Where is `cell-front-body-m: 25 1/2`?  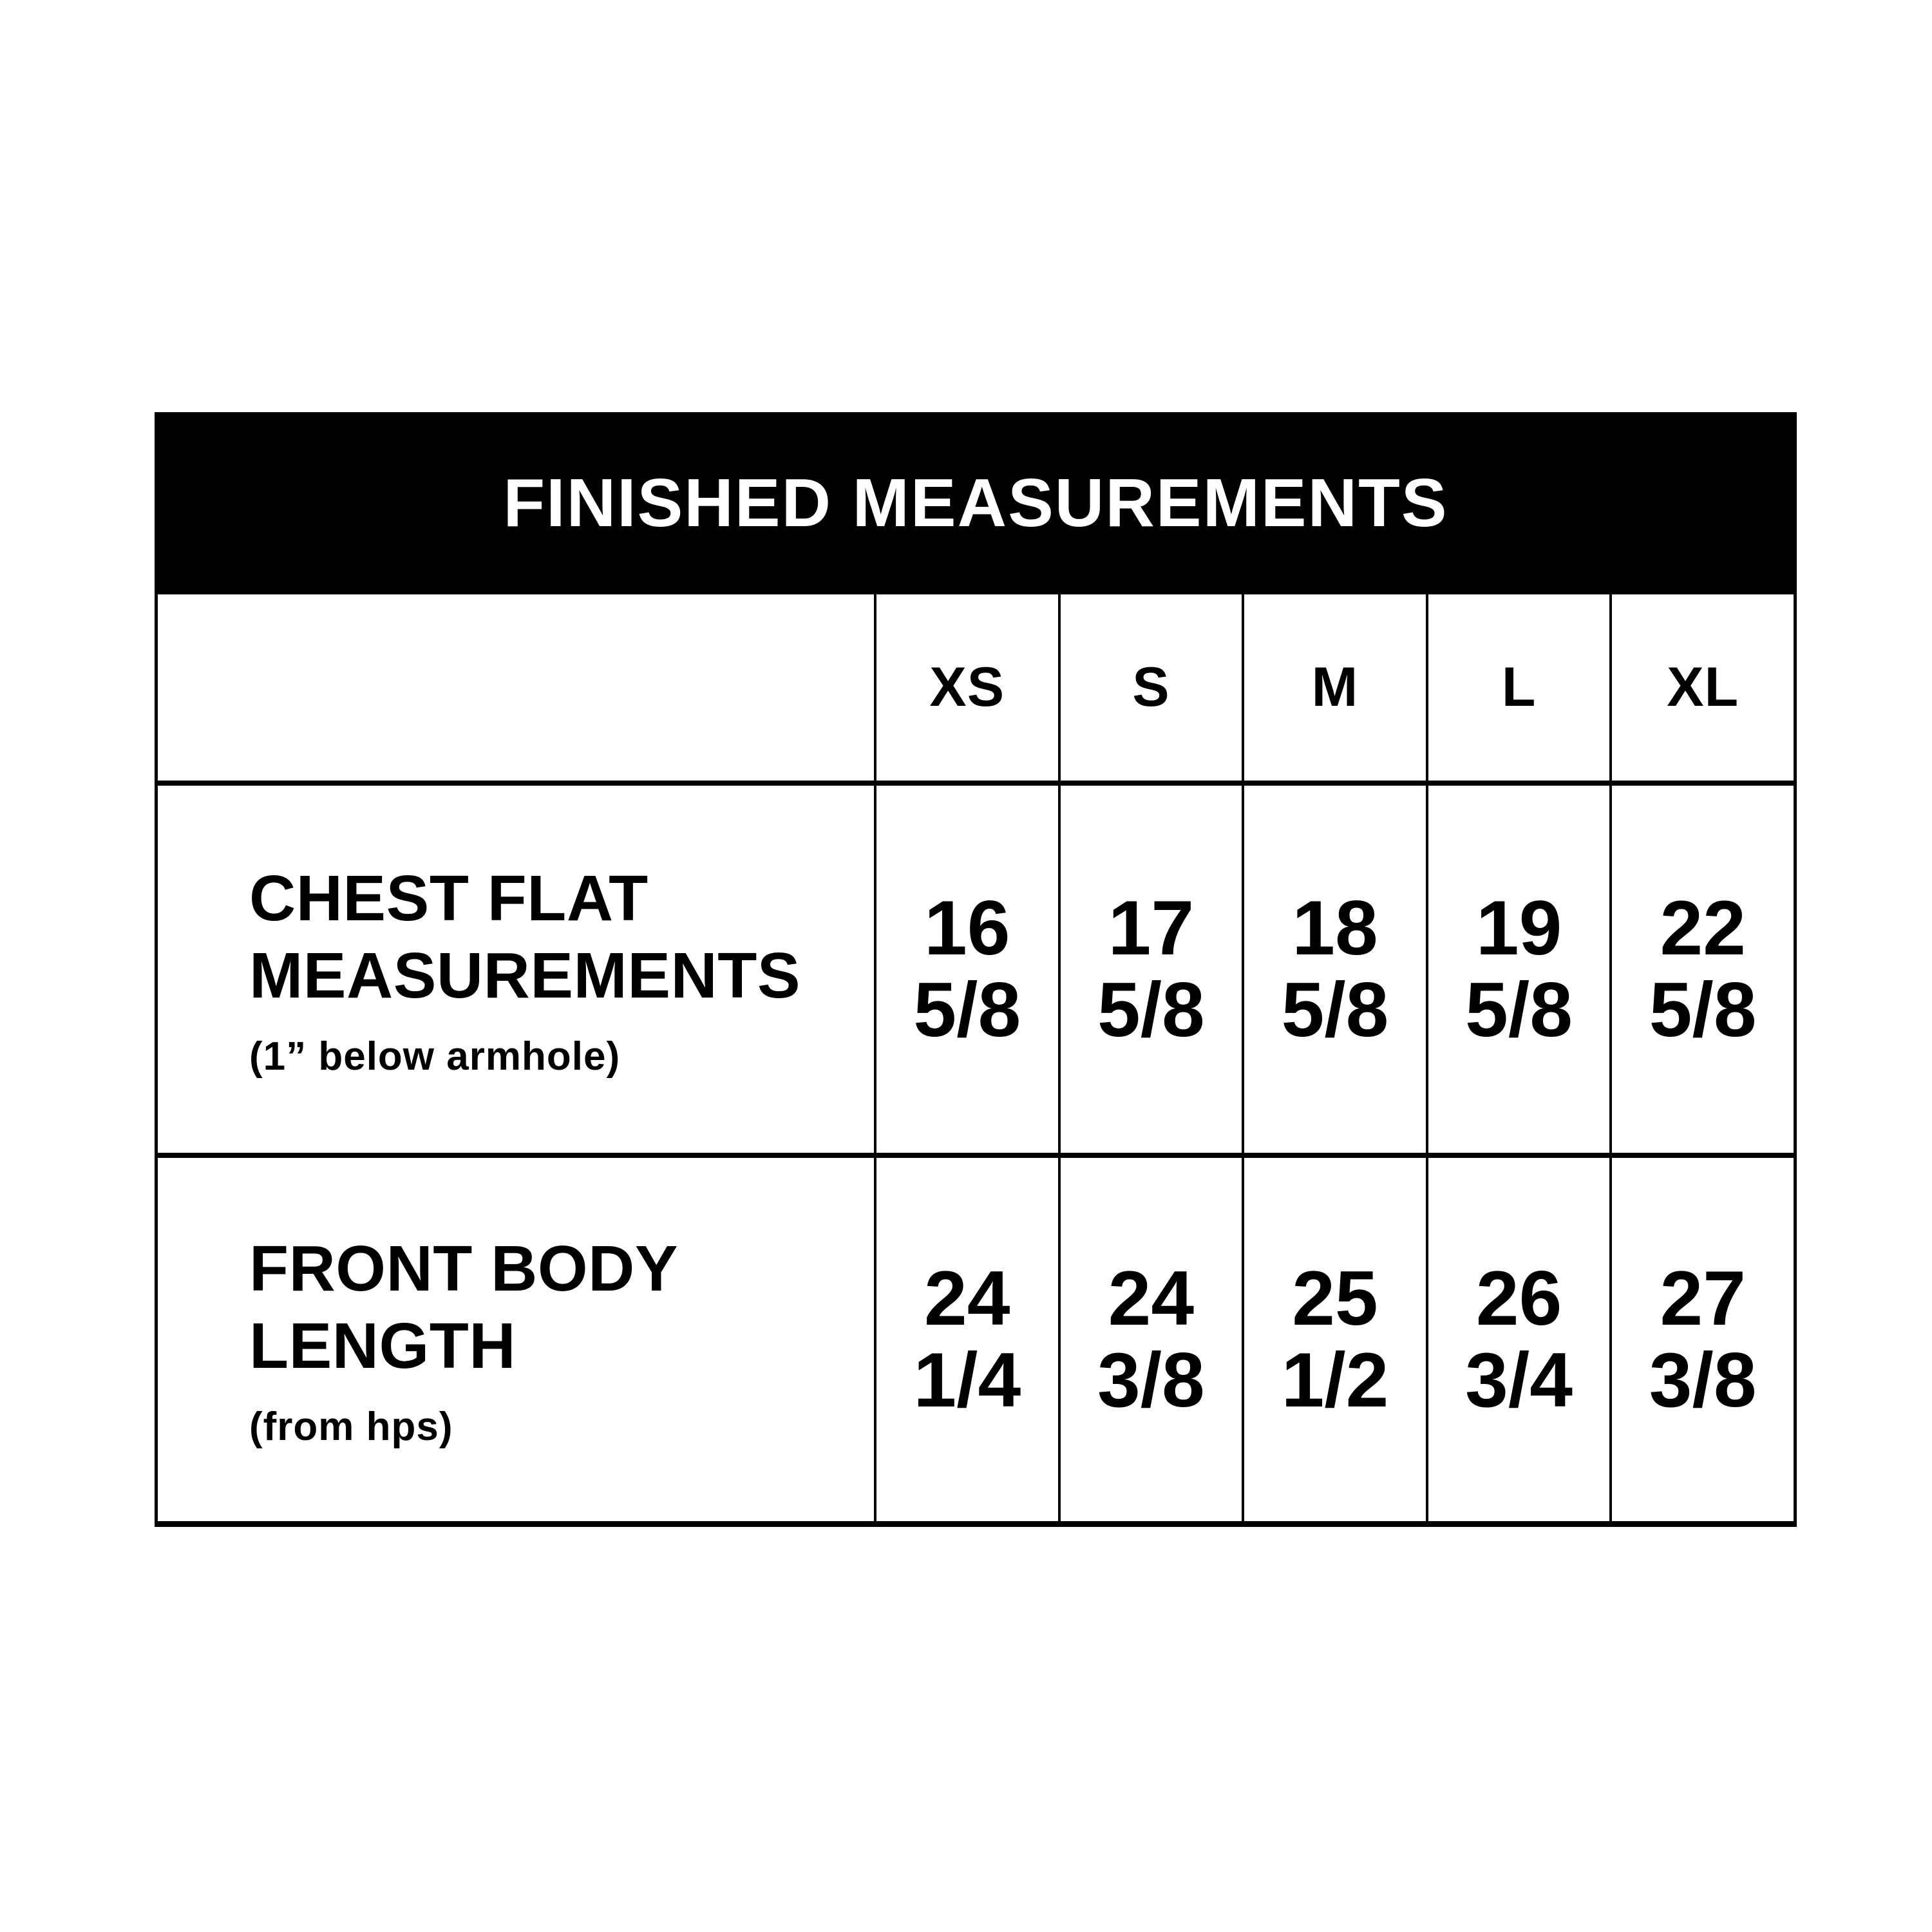
cell-front-body-m: 25 1/2 is located at coordinates (1334, 1337).